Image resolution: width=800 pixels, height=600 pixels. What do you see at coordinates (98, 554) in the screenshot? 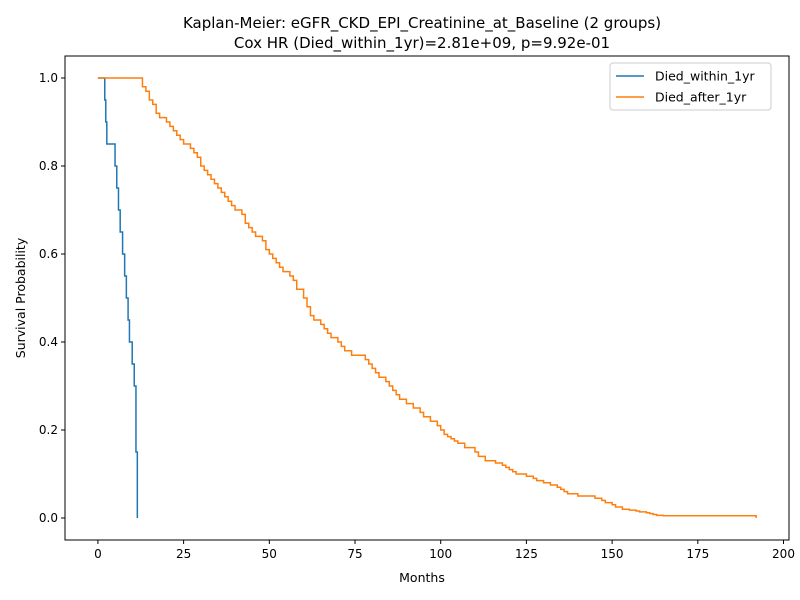
I see `x-tick-label: 0` at bounding box center [98, 554].